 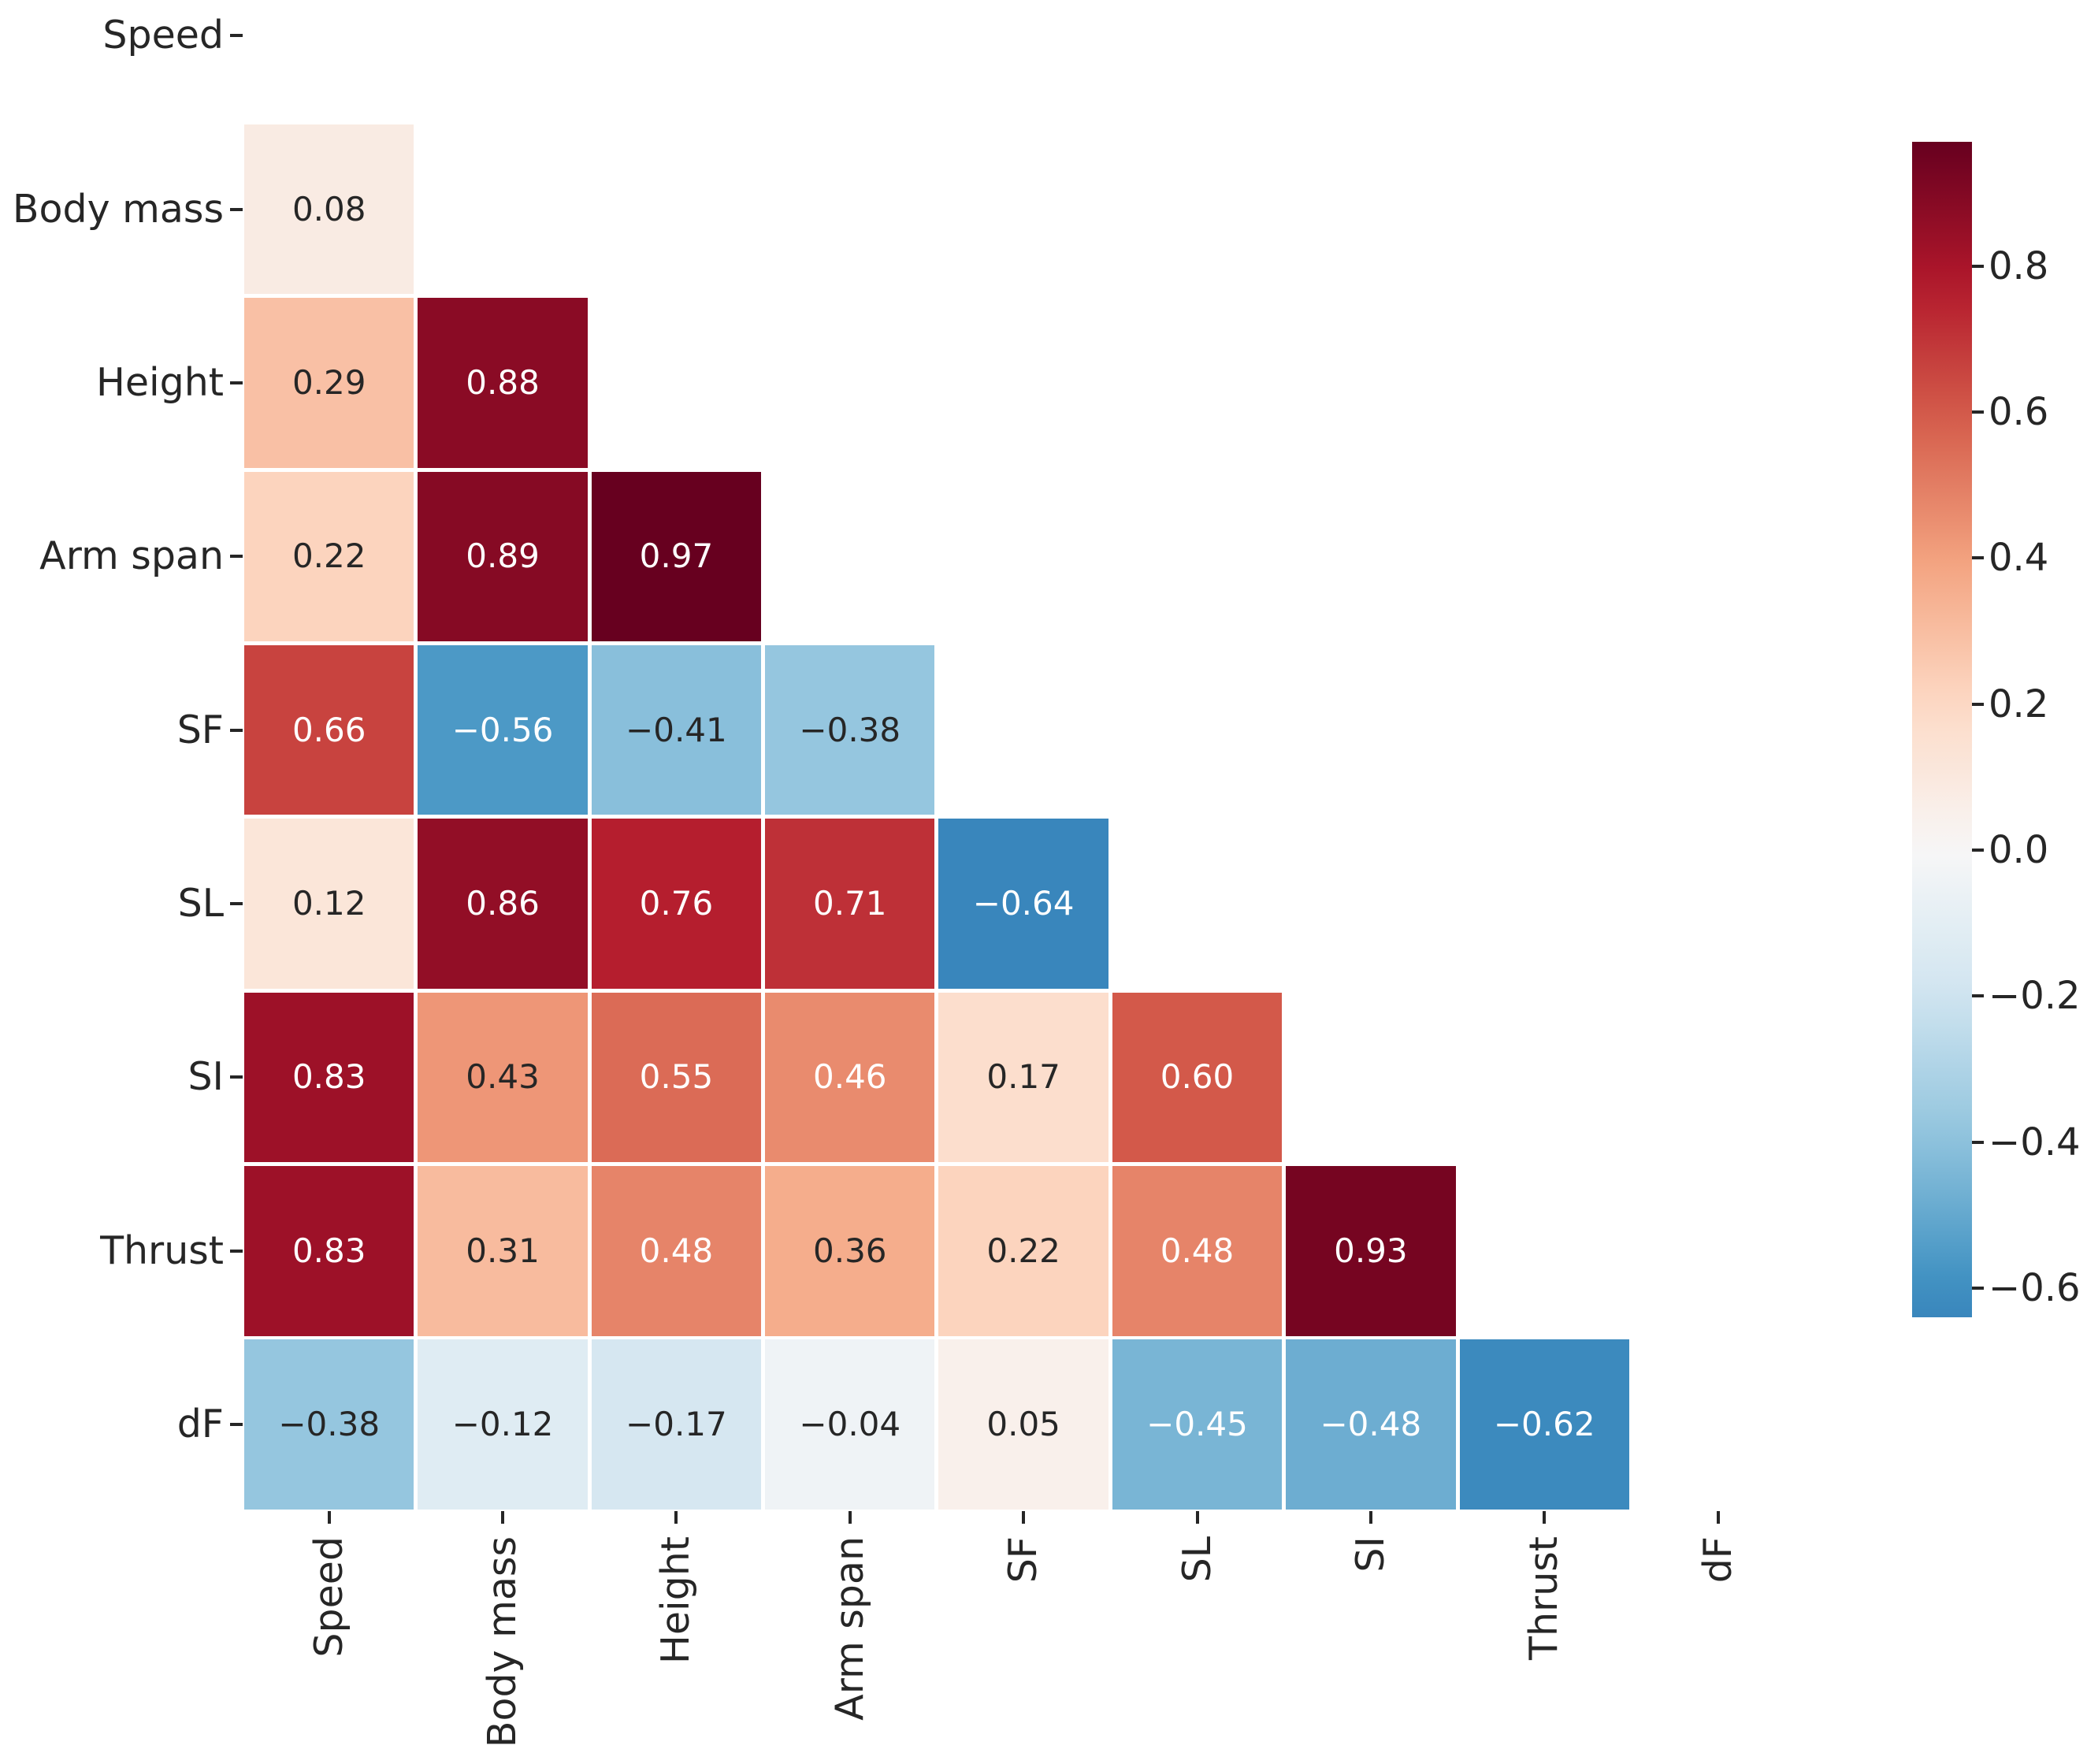 I want to click on x-axis-label: Height, so click(x=676, y=1600).